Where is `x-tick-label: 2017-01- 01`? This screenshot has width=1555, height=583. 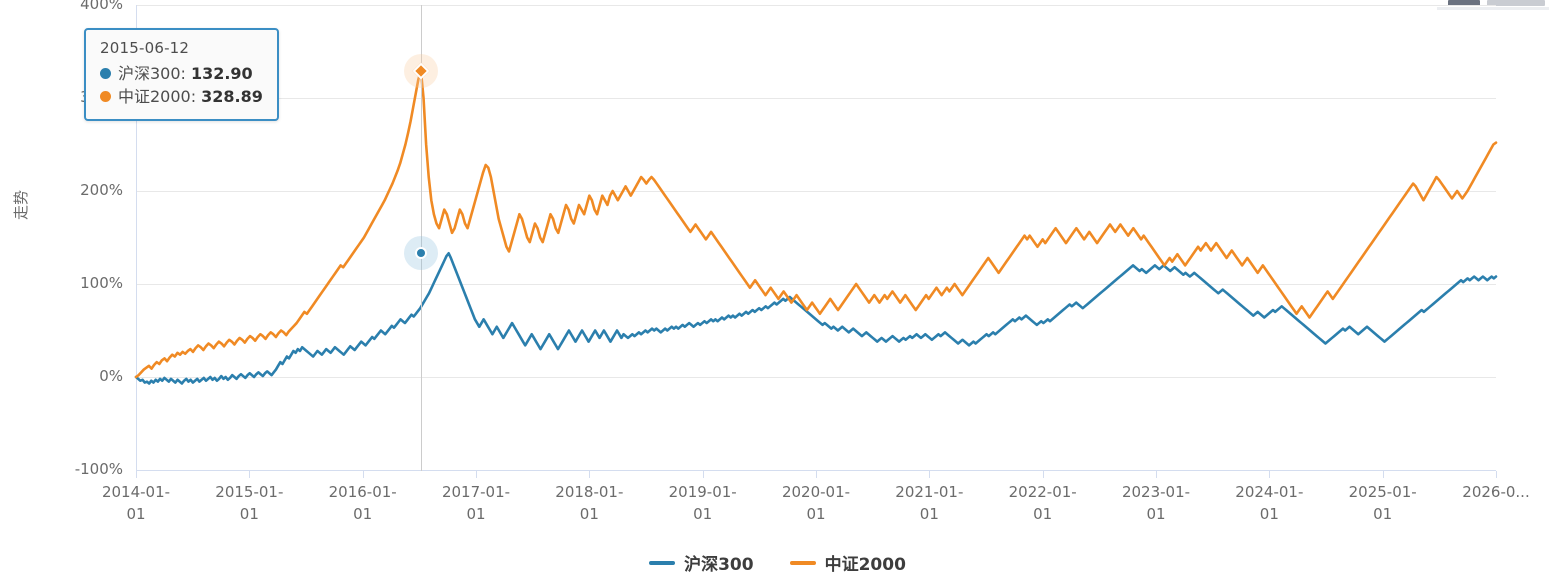
x-tick-label: 2017-01- 01 is located at coordinates (476, 503).